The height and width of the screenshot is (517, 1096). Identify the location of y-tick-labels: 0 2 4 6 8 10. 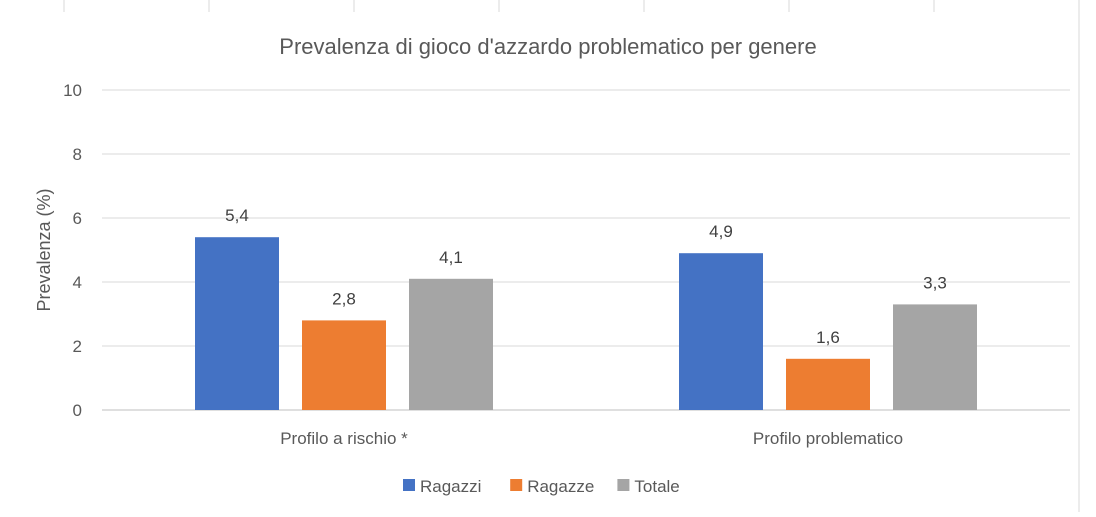
(72, 250).